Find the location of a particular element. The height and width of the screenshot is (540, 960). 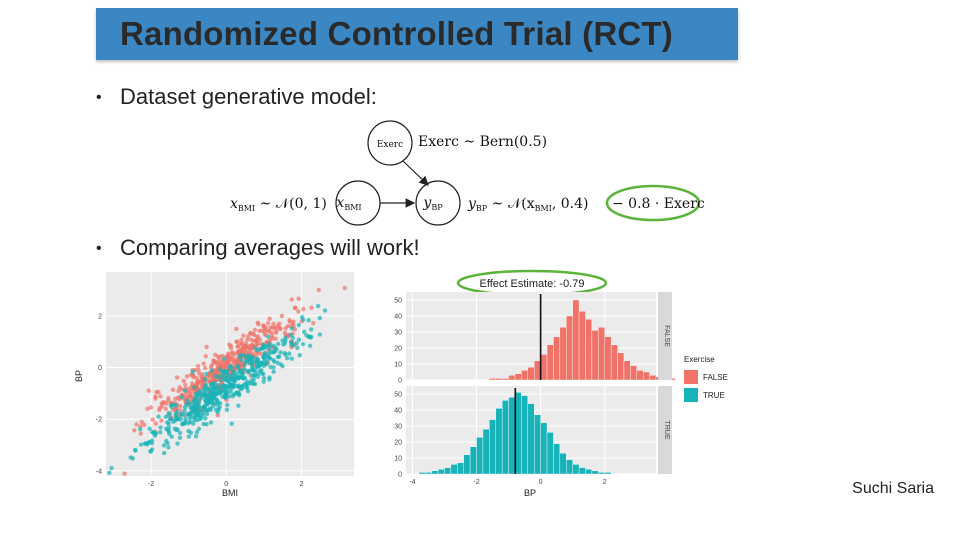

equation-exerc: Exerc ~ Bern(0.5) is located at coordinates (482, 142).